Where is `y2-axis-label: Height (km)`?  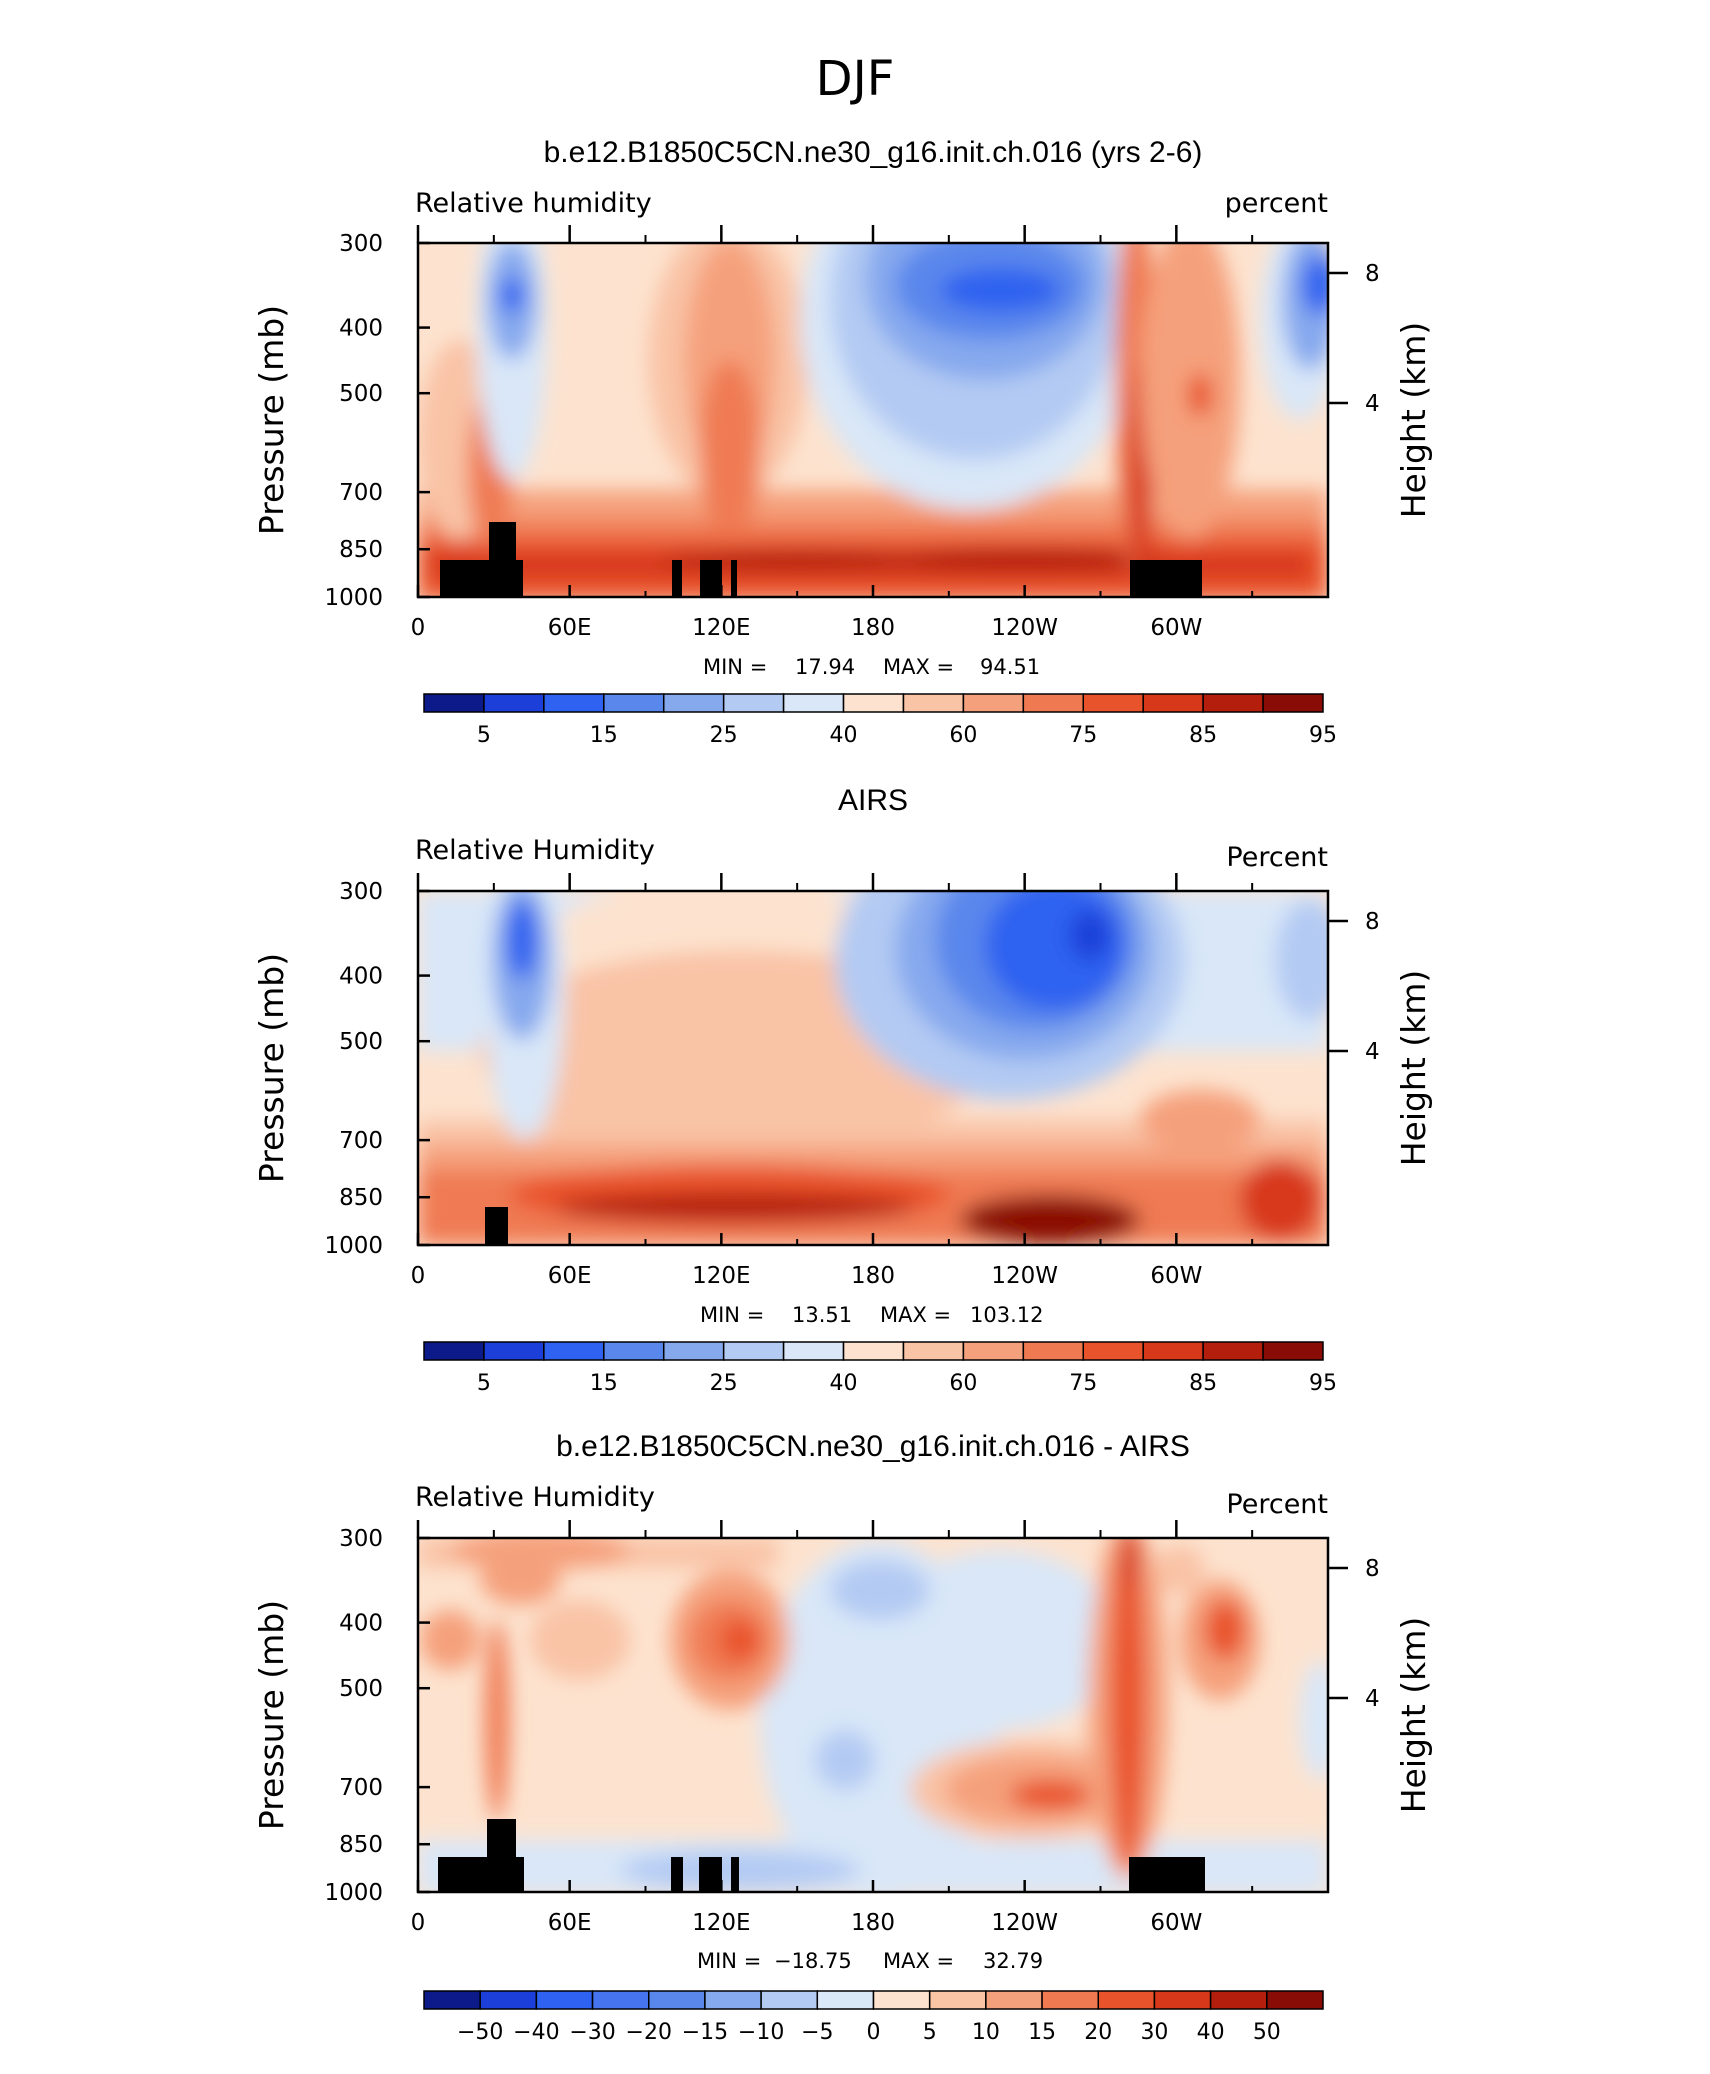
y2-axis-label: Height (km) is located at coordinates (1413, 1715).